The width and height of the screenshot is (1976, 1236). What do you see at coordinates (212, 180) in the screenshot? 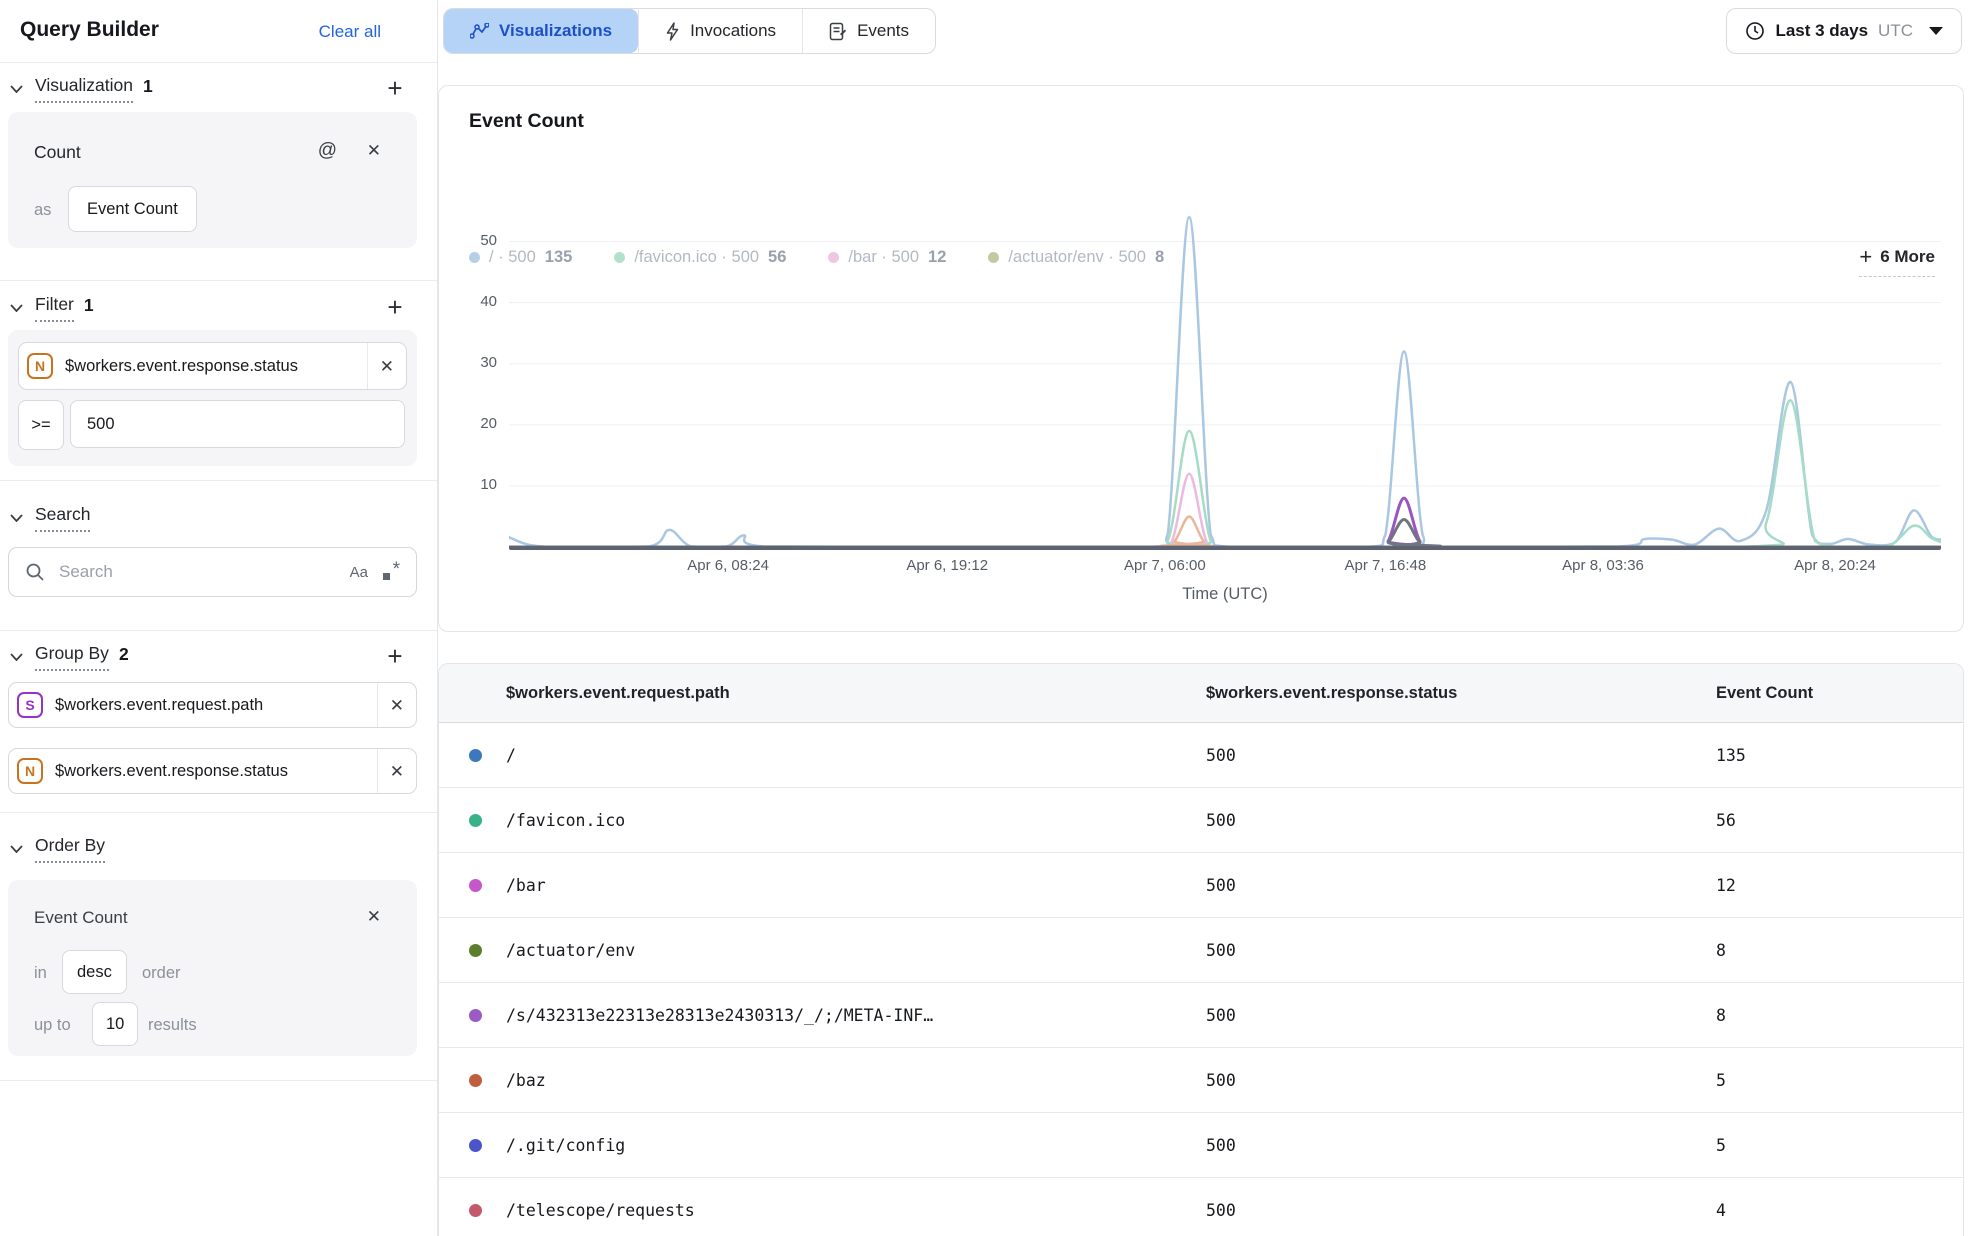
I see `visualization-card: Count @ ✕ as Event Count` at bounding box center [212, 180].